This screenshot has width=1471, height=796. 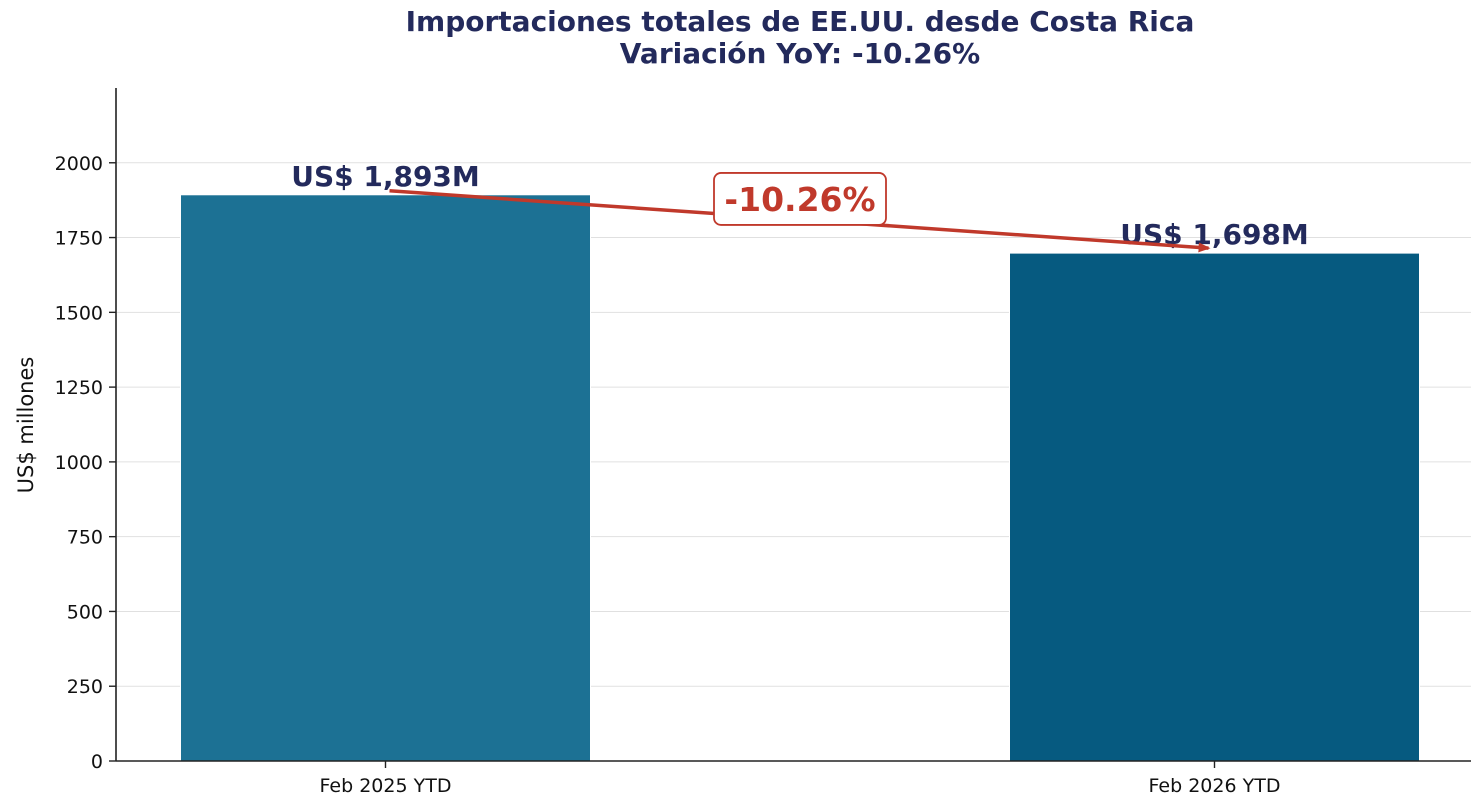 What do you see at coordinates (1215, 785) in the screenshot?
I see `x-tick-label: Feb 2026 YTD` at bounding box center [1215, 785].